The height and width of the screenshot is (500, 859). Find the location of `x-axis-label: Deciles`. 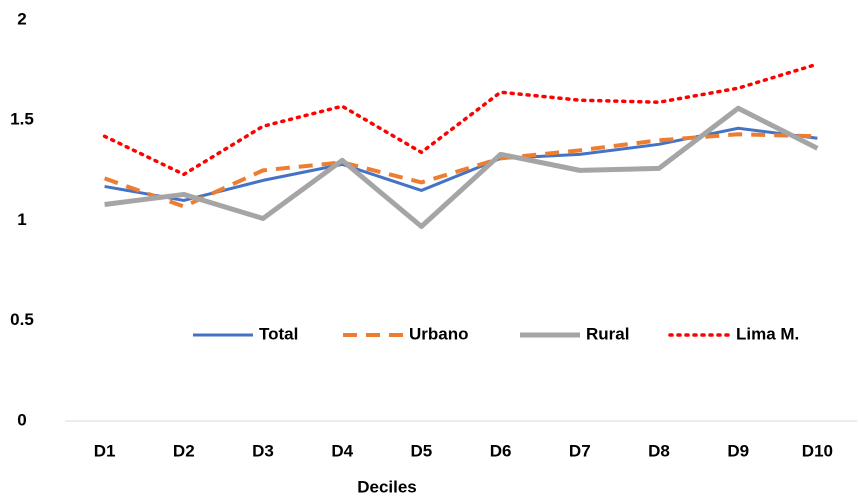

x-axis-label: Deciles is located at coordinates (387, 486).